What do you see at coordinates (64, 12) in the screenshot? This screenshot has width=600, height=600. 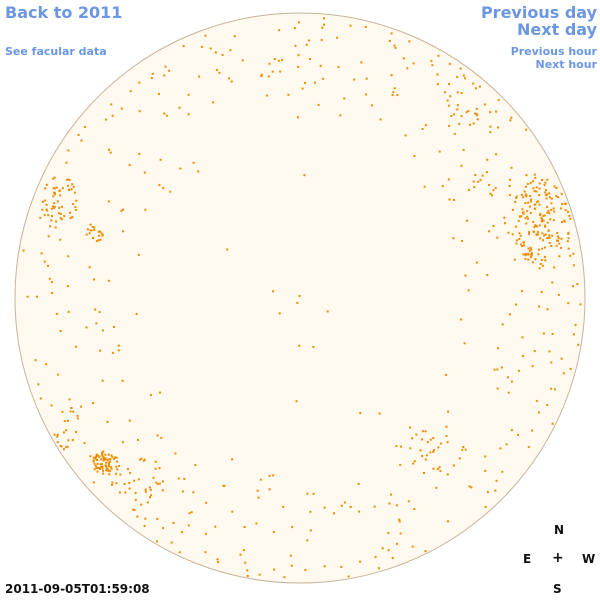 I see `back-to-year-link: Back to 2011` at bounding box center [64, 12].